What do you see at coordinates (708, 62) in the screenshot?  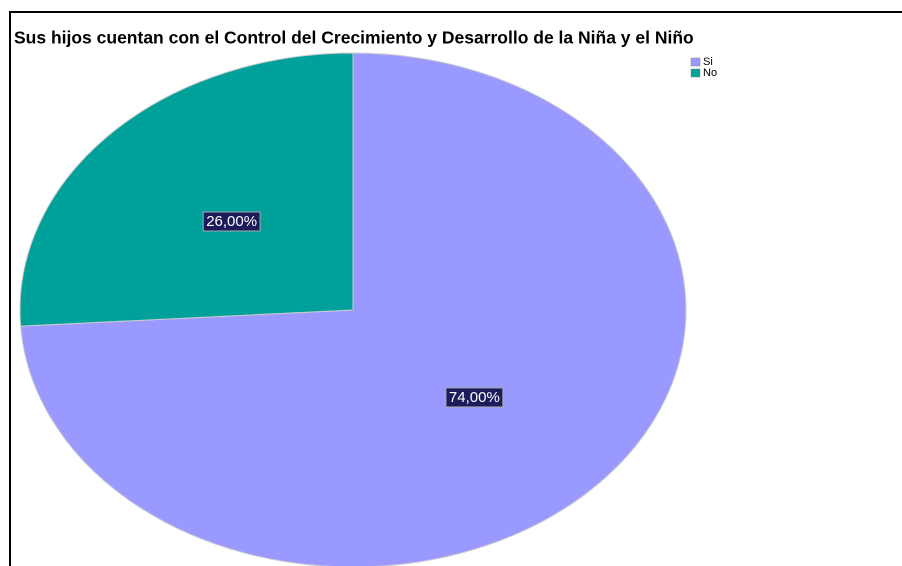 I see `legend-label: Si` at bounding box center [708, 62].